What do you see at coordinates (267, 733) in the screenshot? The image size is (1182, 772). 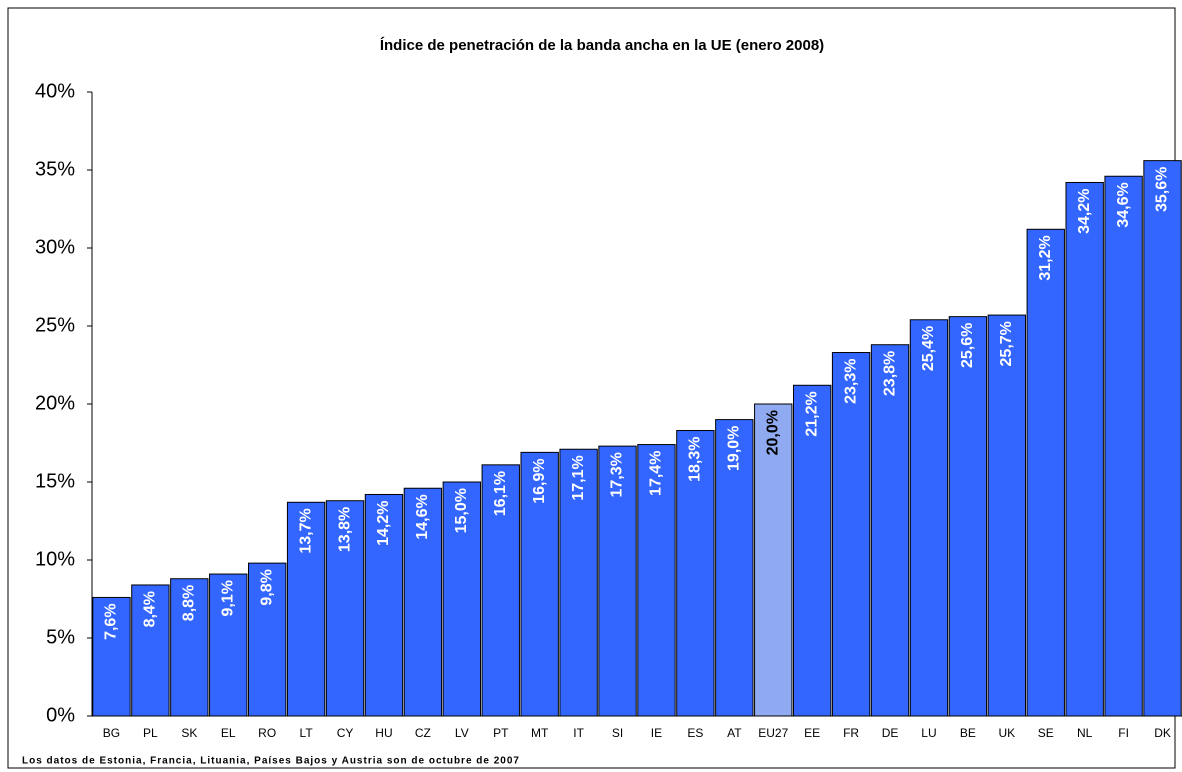 I see `x-tick-label: RO` at bounding box center [267, 733].